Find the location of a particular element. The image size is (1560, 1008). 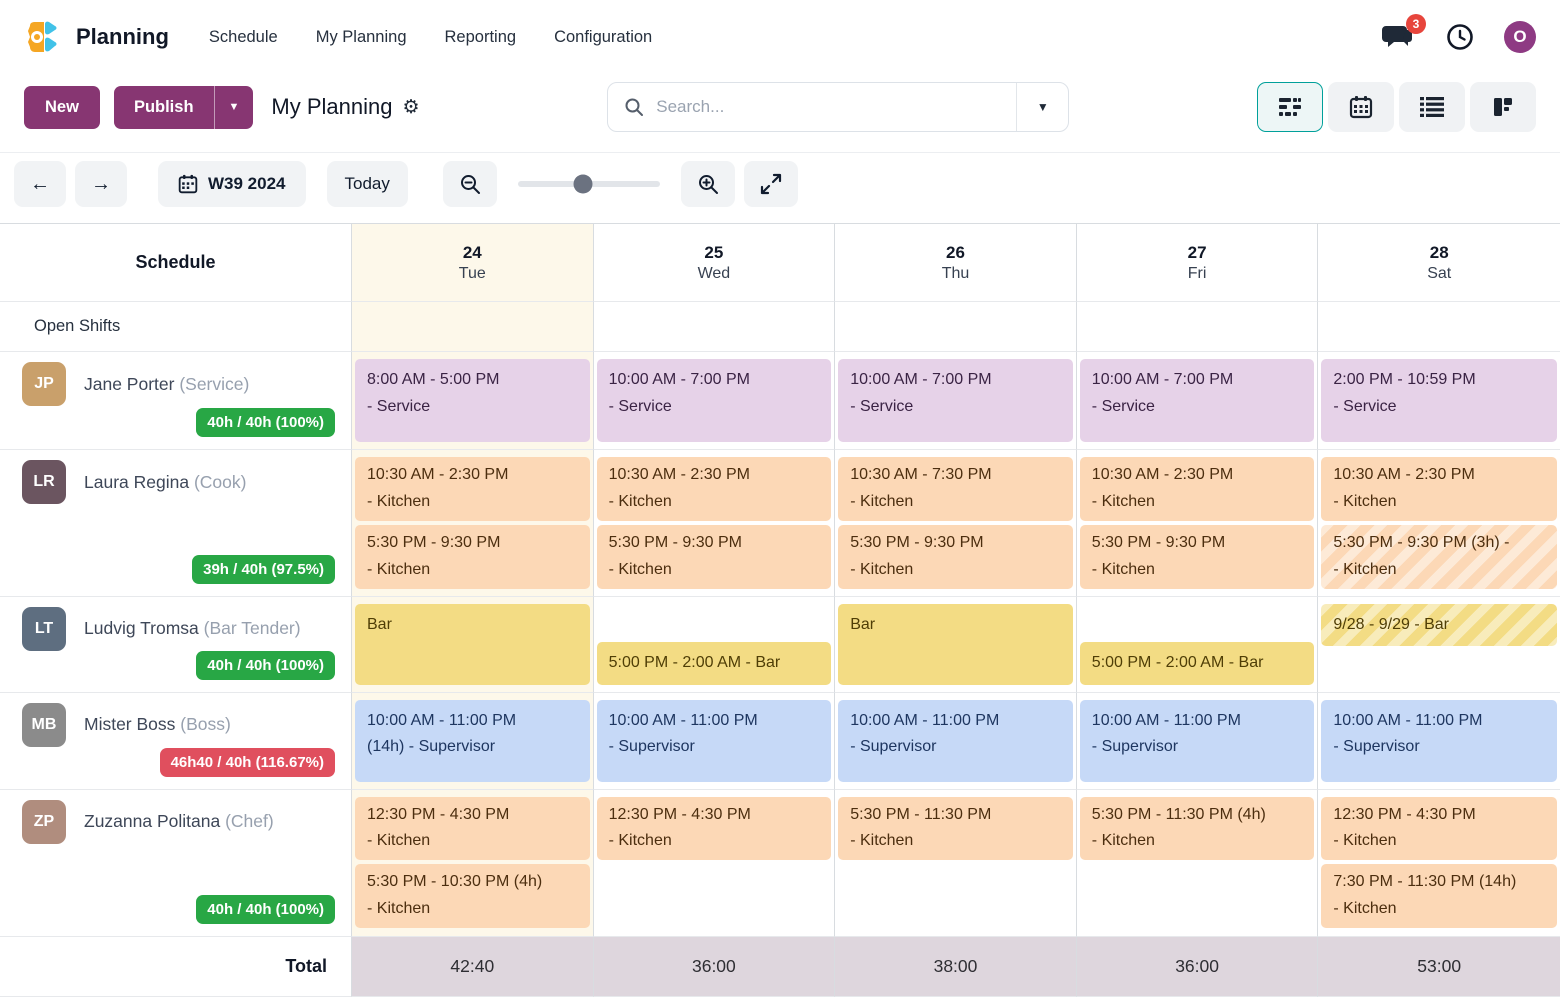

shift-text: 9/28 - 9/29 - Bar is located at coordinates (1391, 624).